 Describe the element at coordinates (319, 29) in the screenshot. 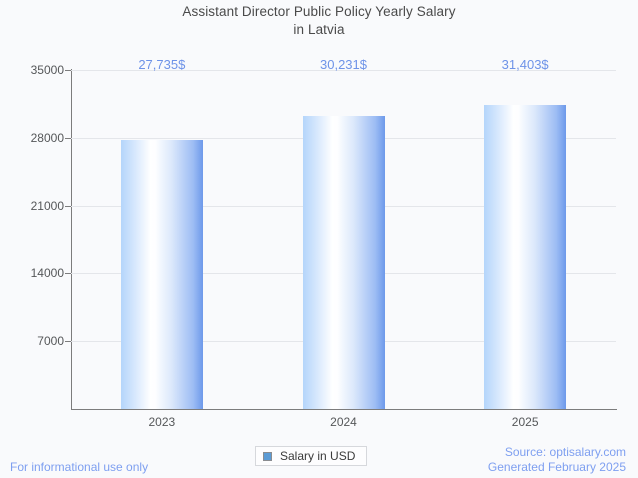

I see `chart-title-line-2: in Latvia` at that location.